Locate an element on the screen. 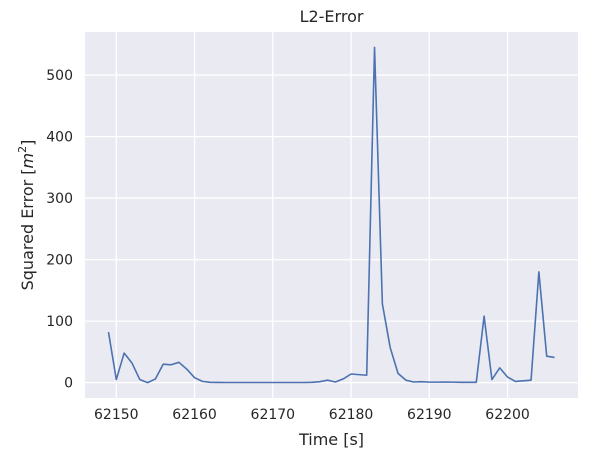  y-axis-label-var: m is located at coordinates (27, 161).